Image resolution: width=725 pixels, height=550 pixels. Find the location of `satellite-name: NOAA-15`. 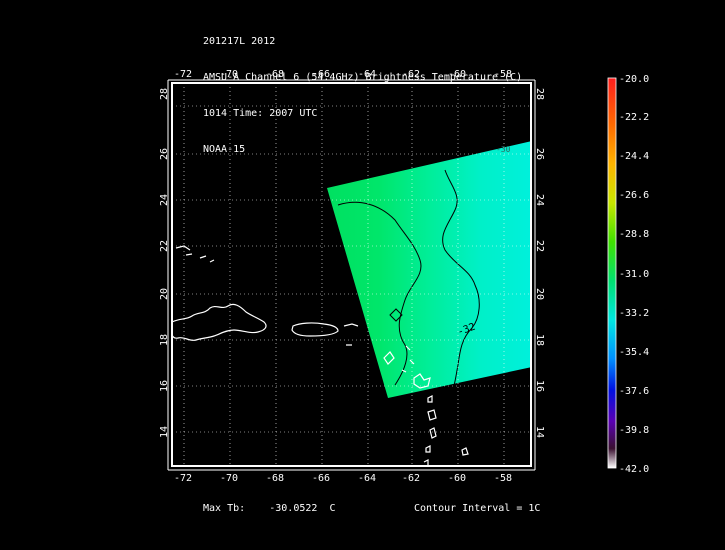

satellite-name: NOAA-15 is located at coordinates (224, 149).